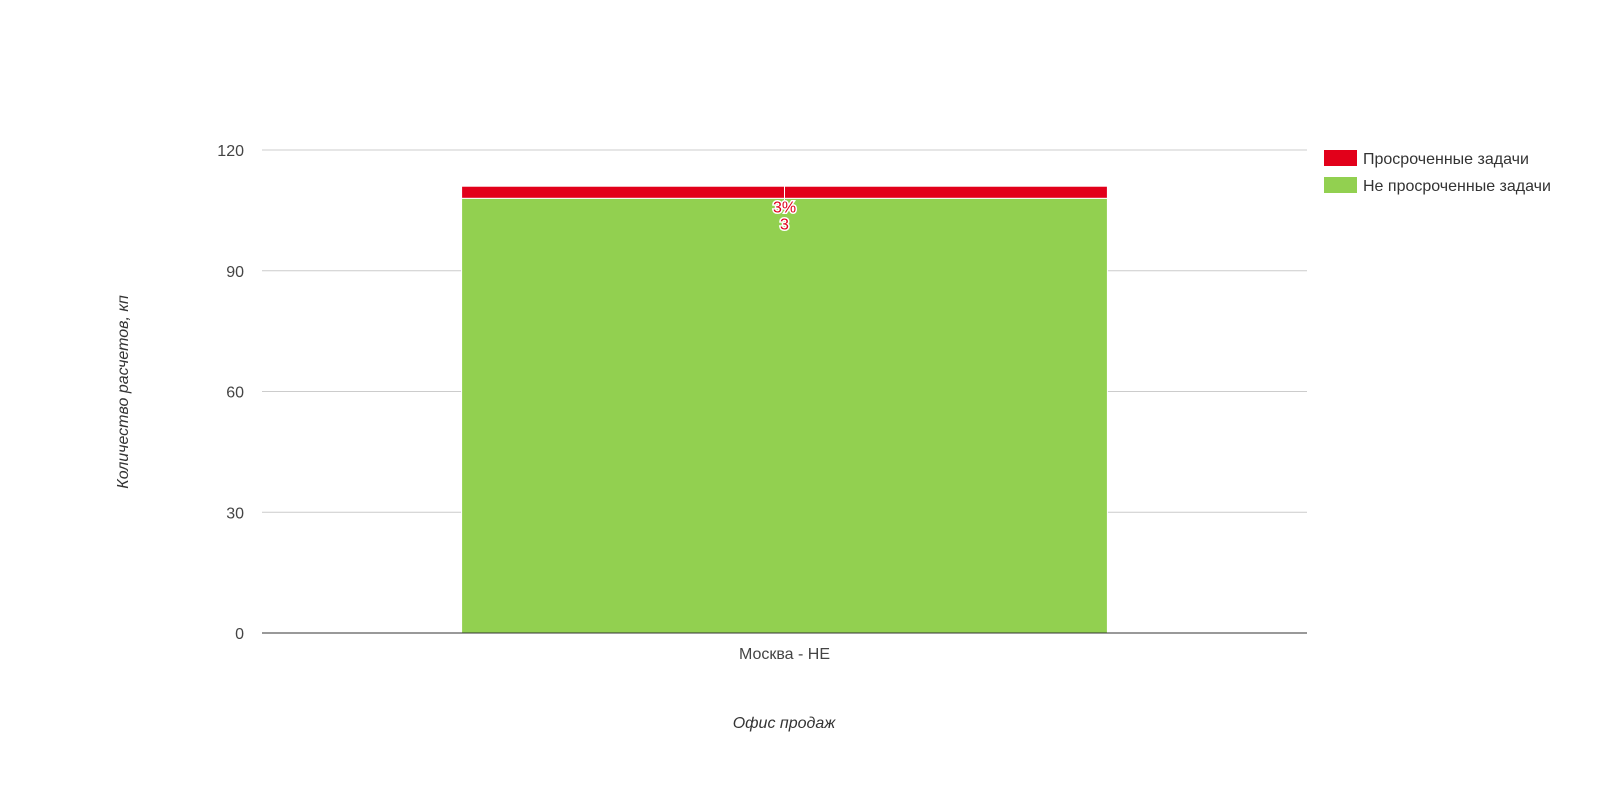 Image resolution: width=1600 pixels, height=800 pixels. I want to click on data-label-value: 3, so click(784, 224).